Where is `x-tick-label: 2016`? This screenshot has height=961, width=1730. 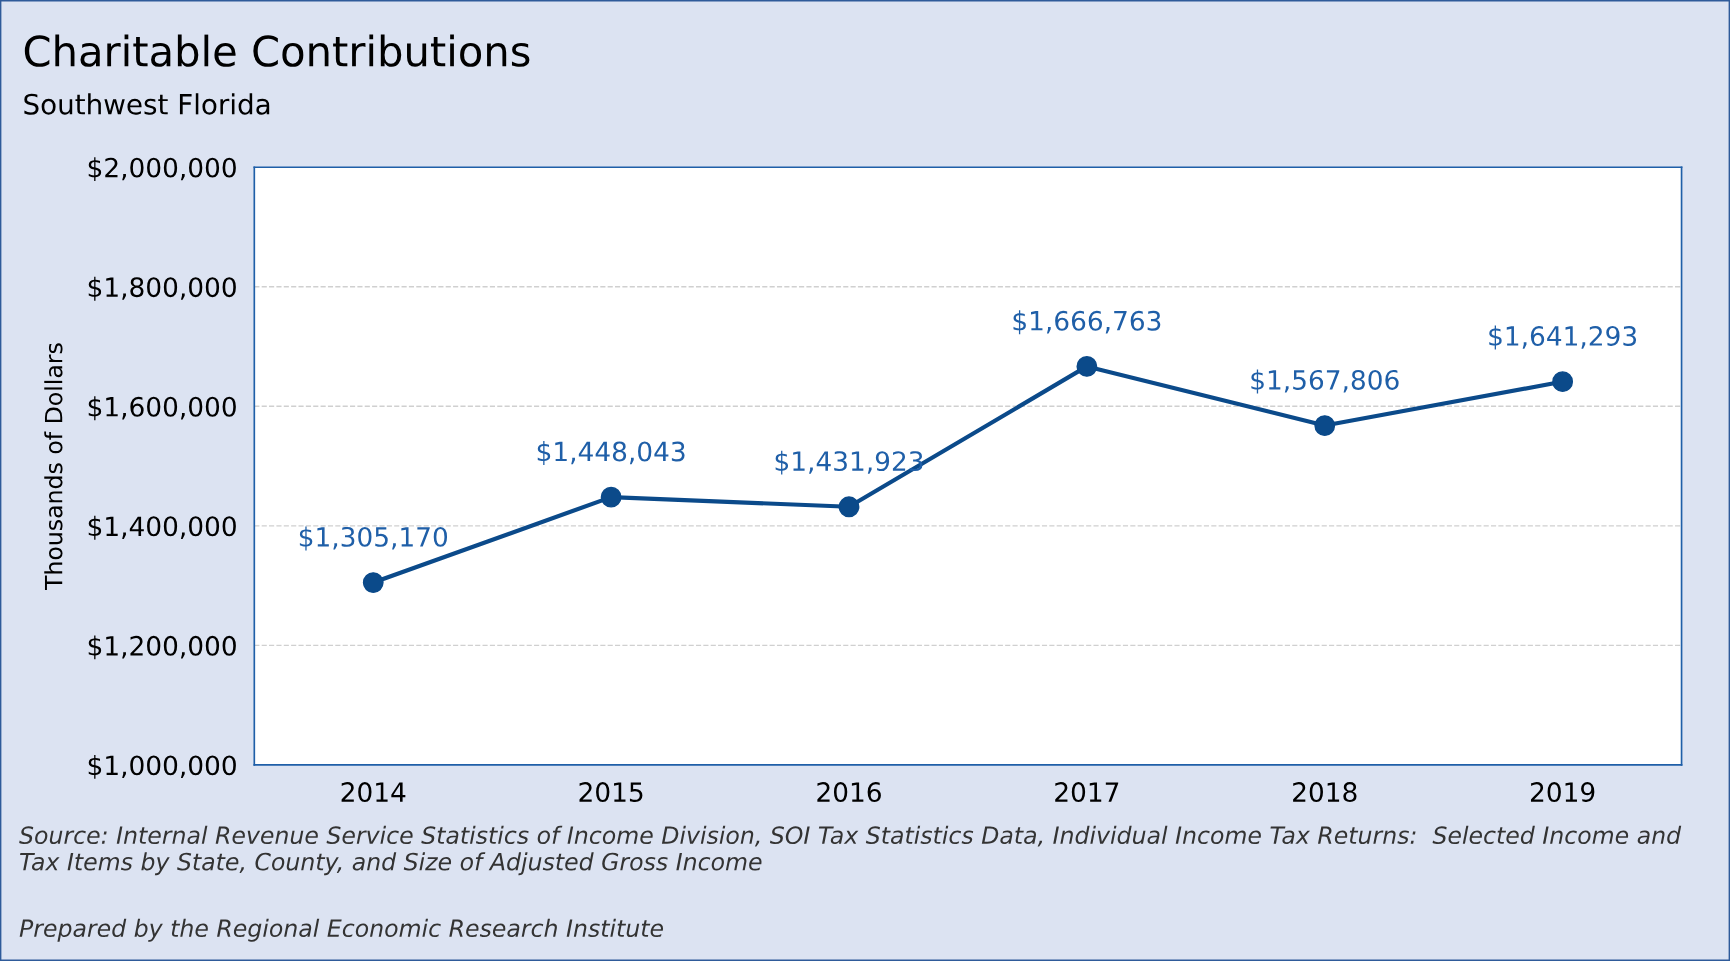 x-tick-label: 2016 is located at coordinates (849, 792).